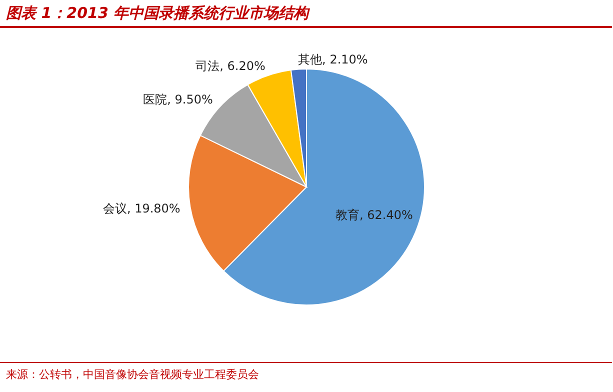  What do you see at coordinates (333, 59) in the screenshot?
I see `slice-label: 其他, 2.10%` at bounding box center [333, 59].